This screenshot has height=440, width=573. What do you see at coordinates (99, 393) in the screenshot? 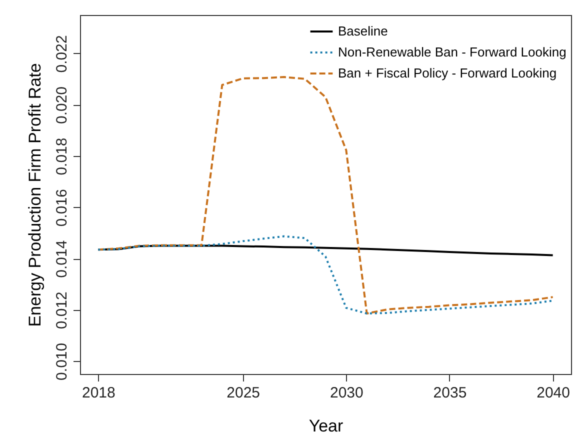
I see `x-tick-label: 2018` at bounding box center [99, 393].